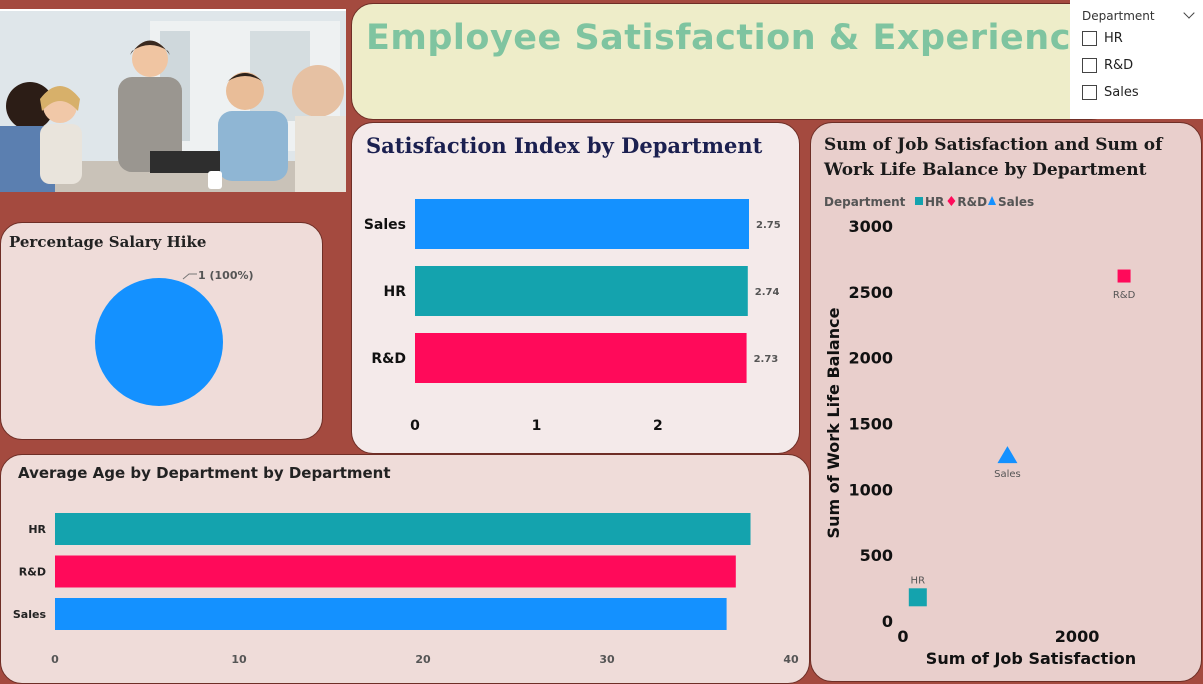 The image size is (1203, 684). I want to click on point-label: R&D, so click(1124, 295).